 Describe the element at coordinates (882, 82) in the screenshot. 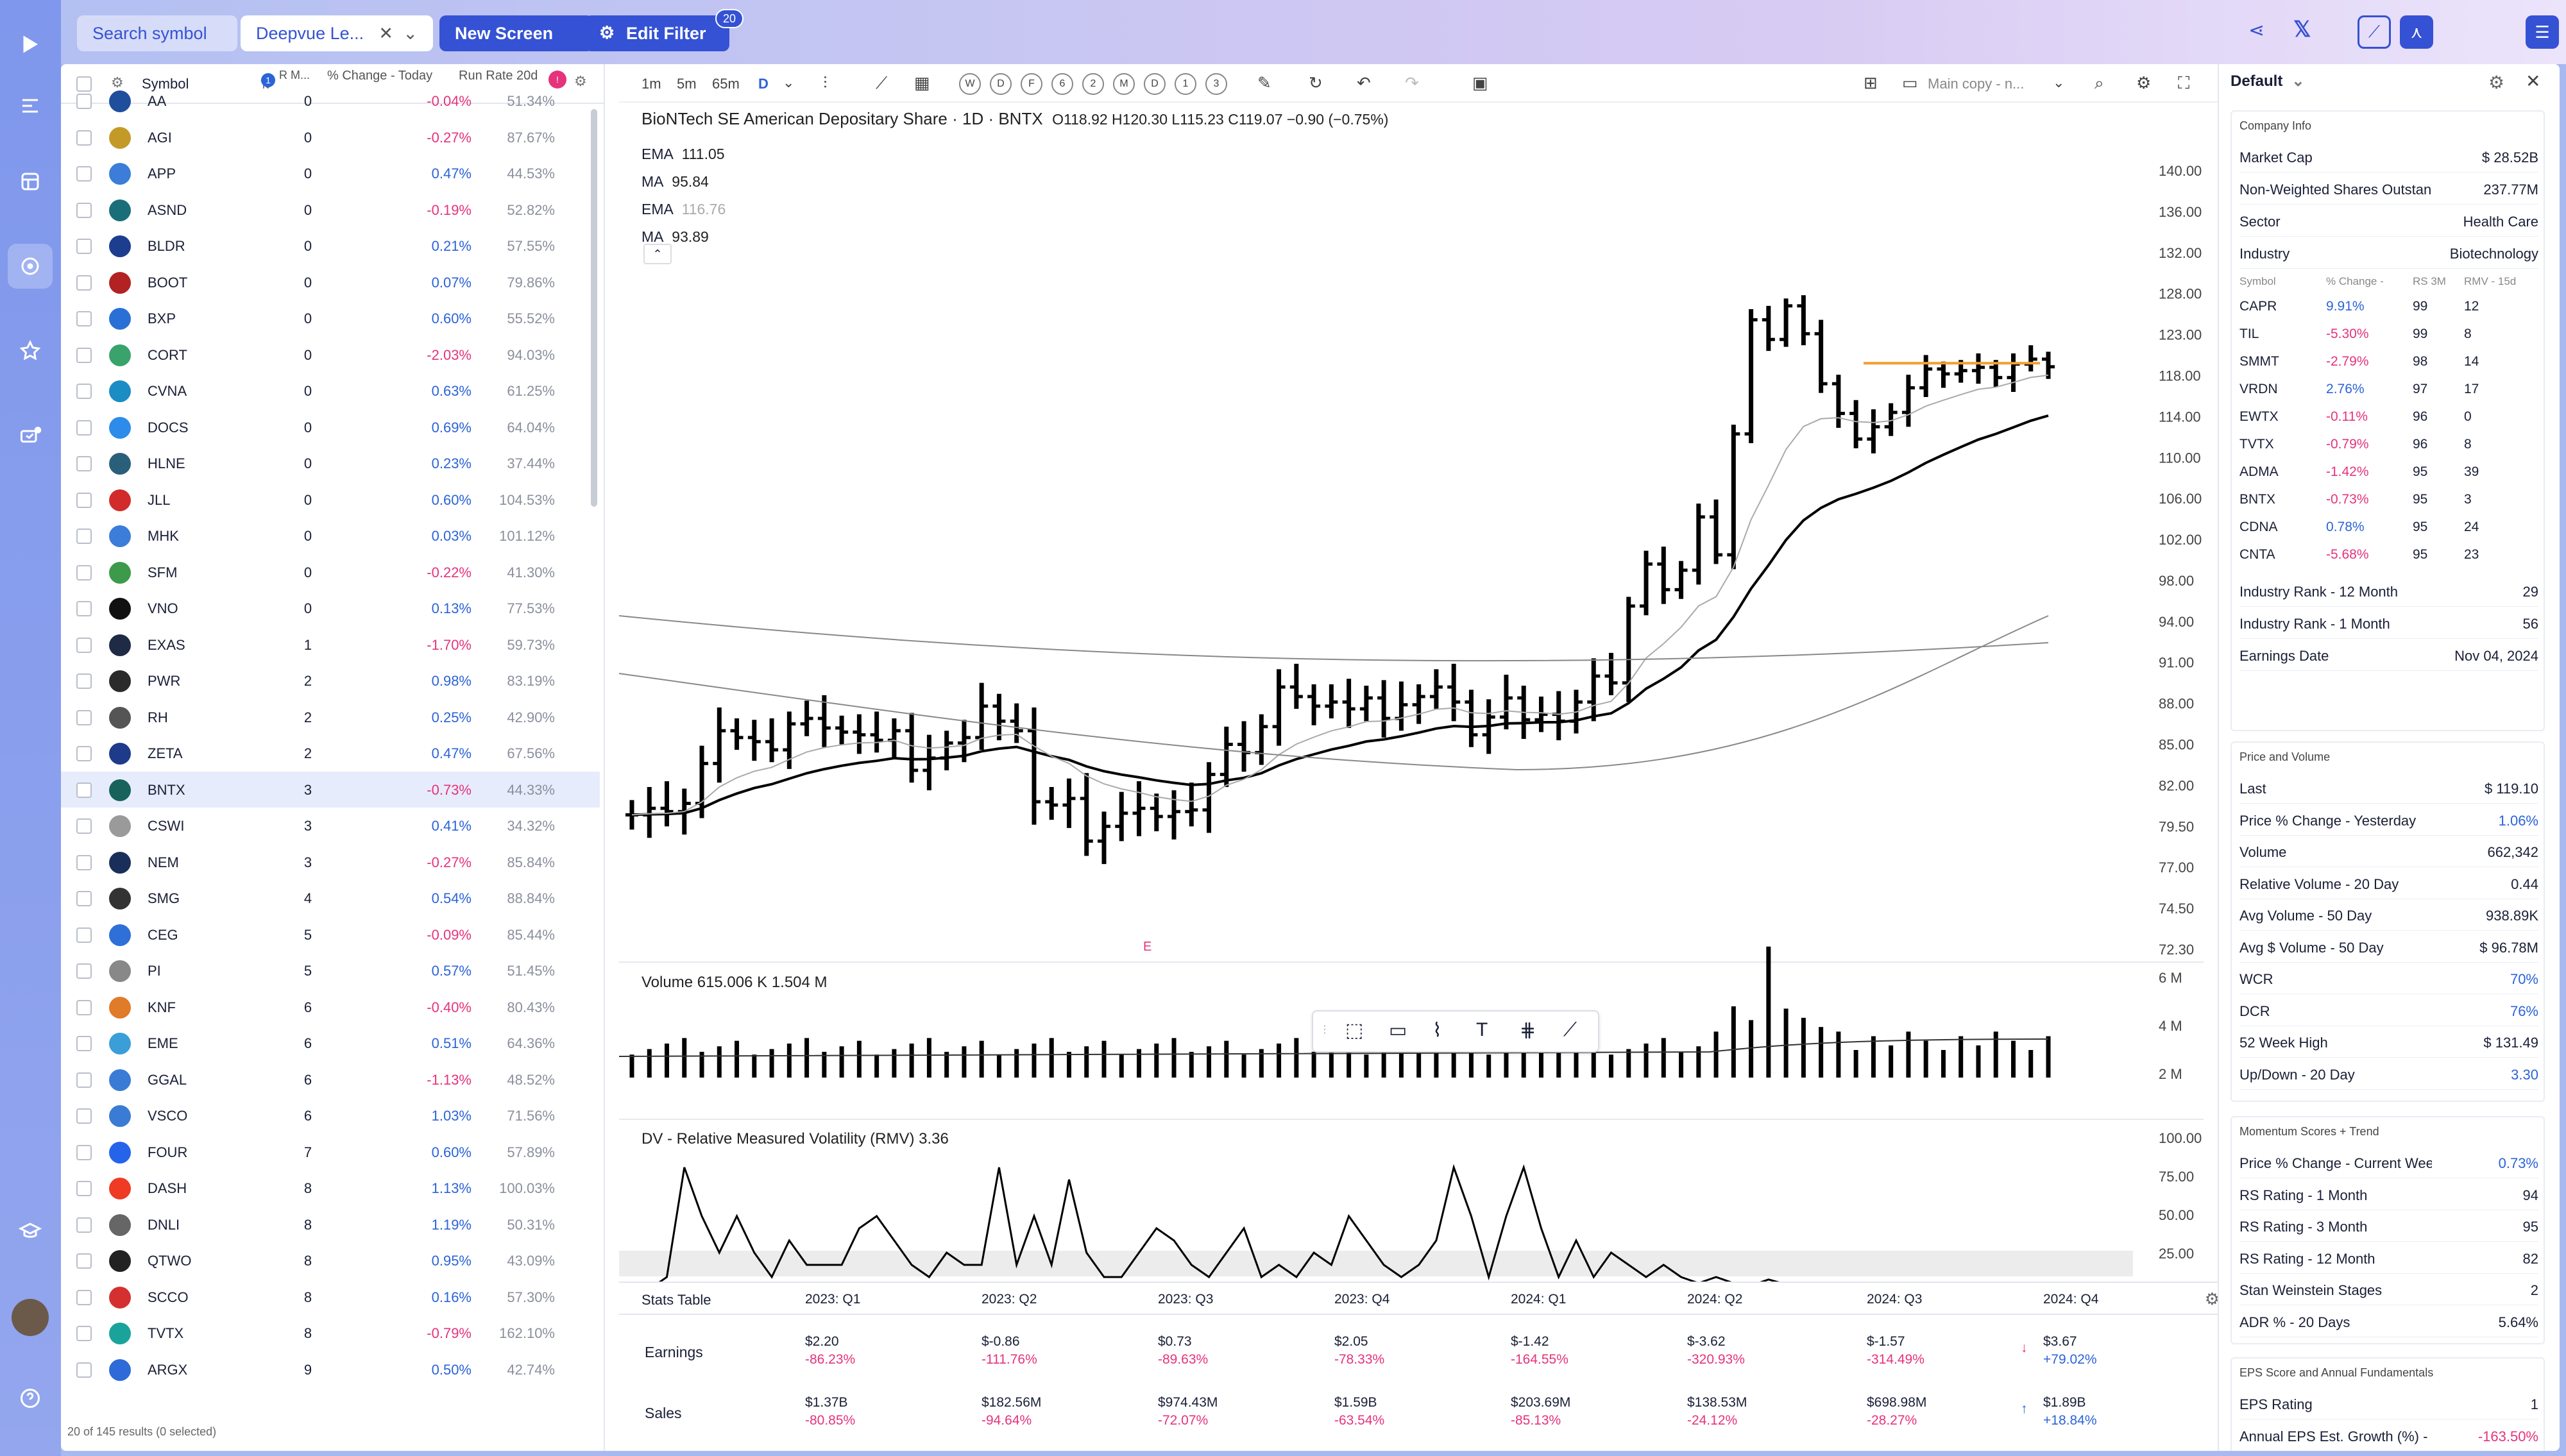

I see `indicators-icon: ⟋` at that location.